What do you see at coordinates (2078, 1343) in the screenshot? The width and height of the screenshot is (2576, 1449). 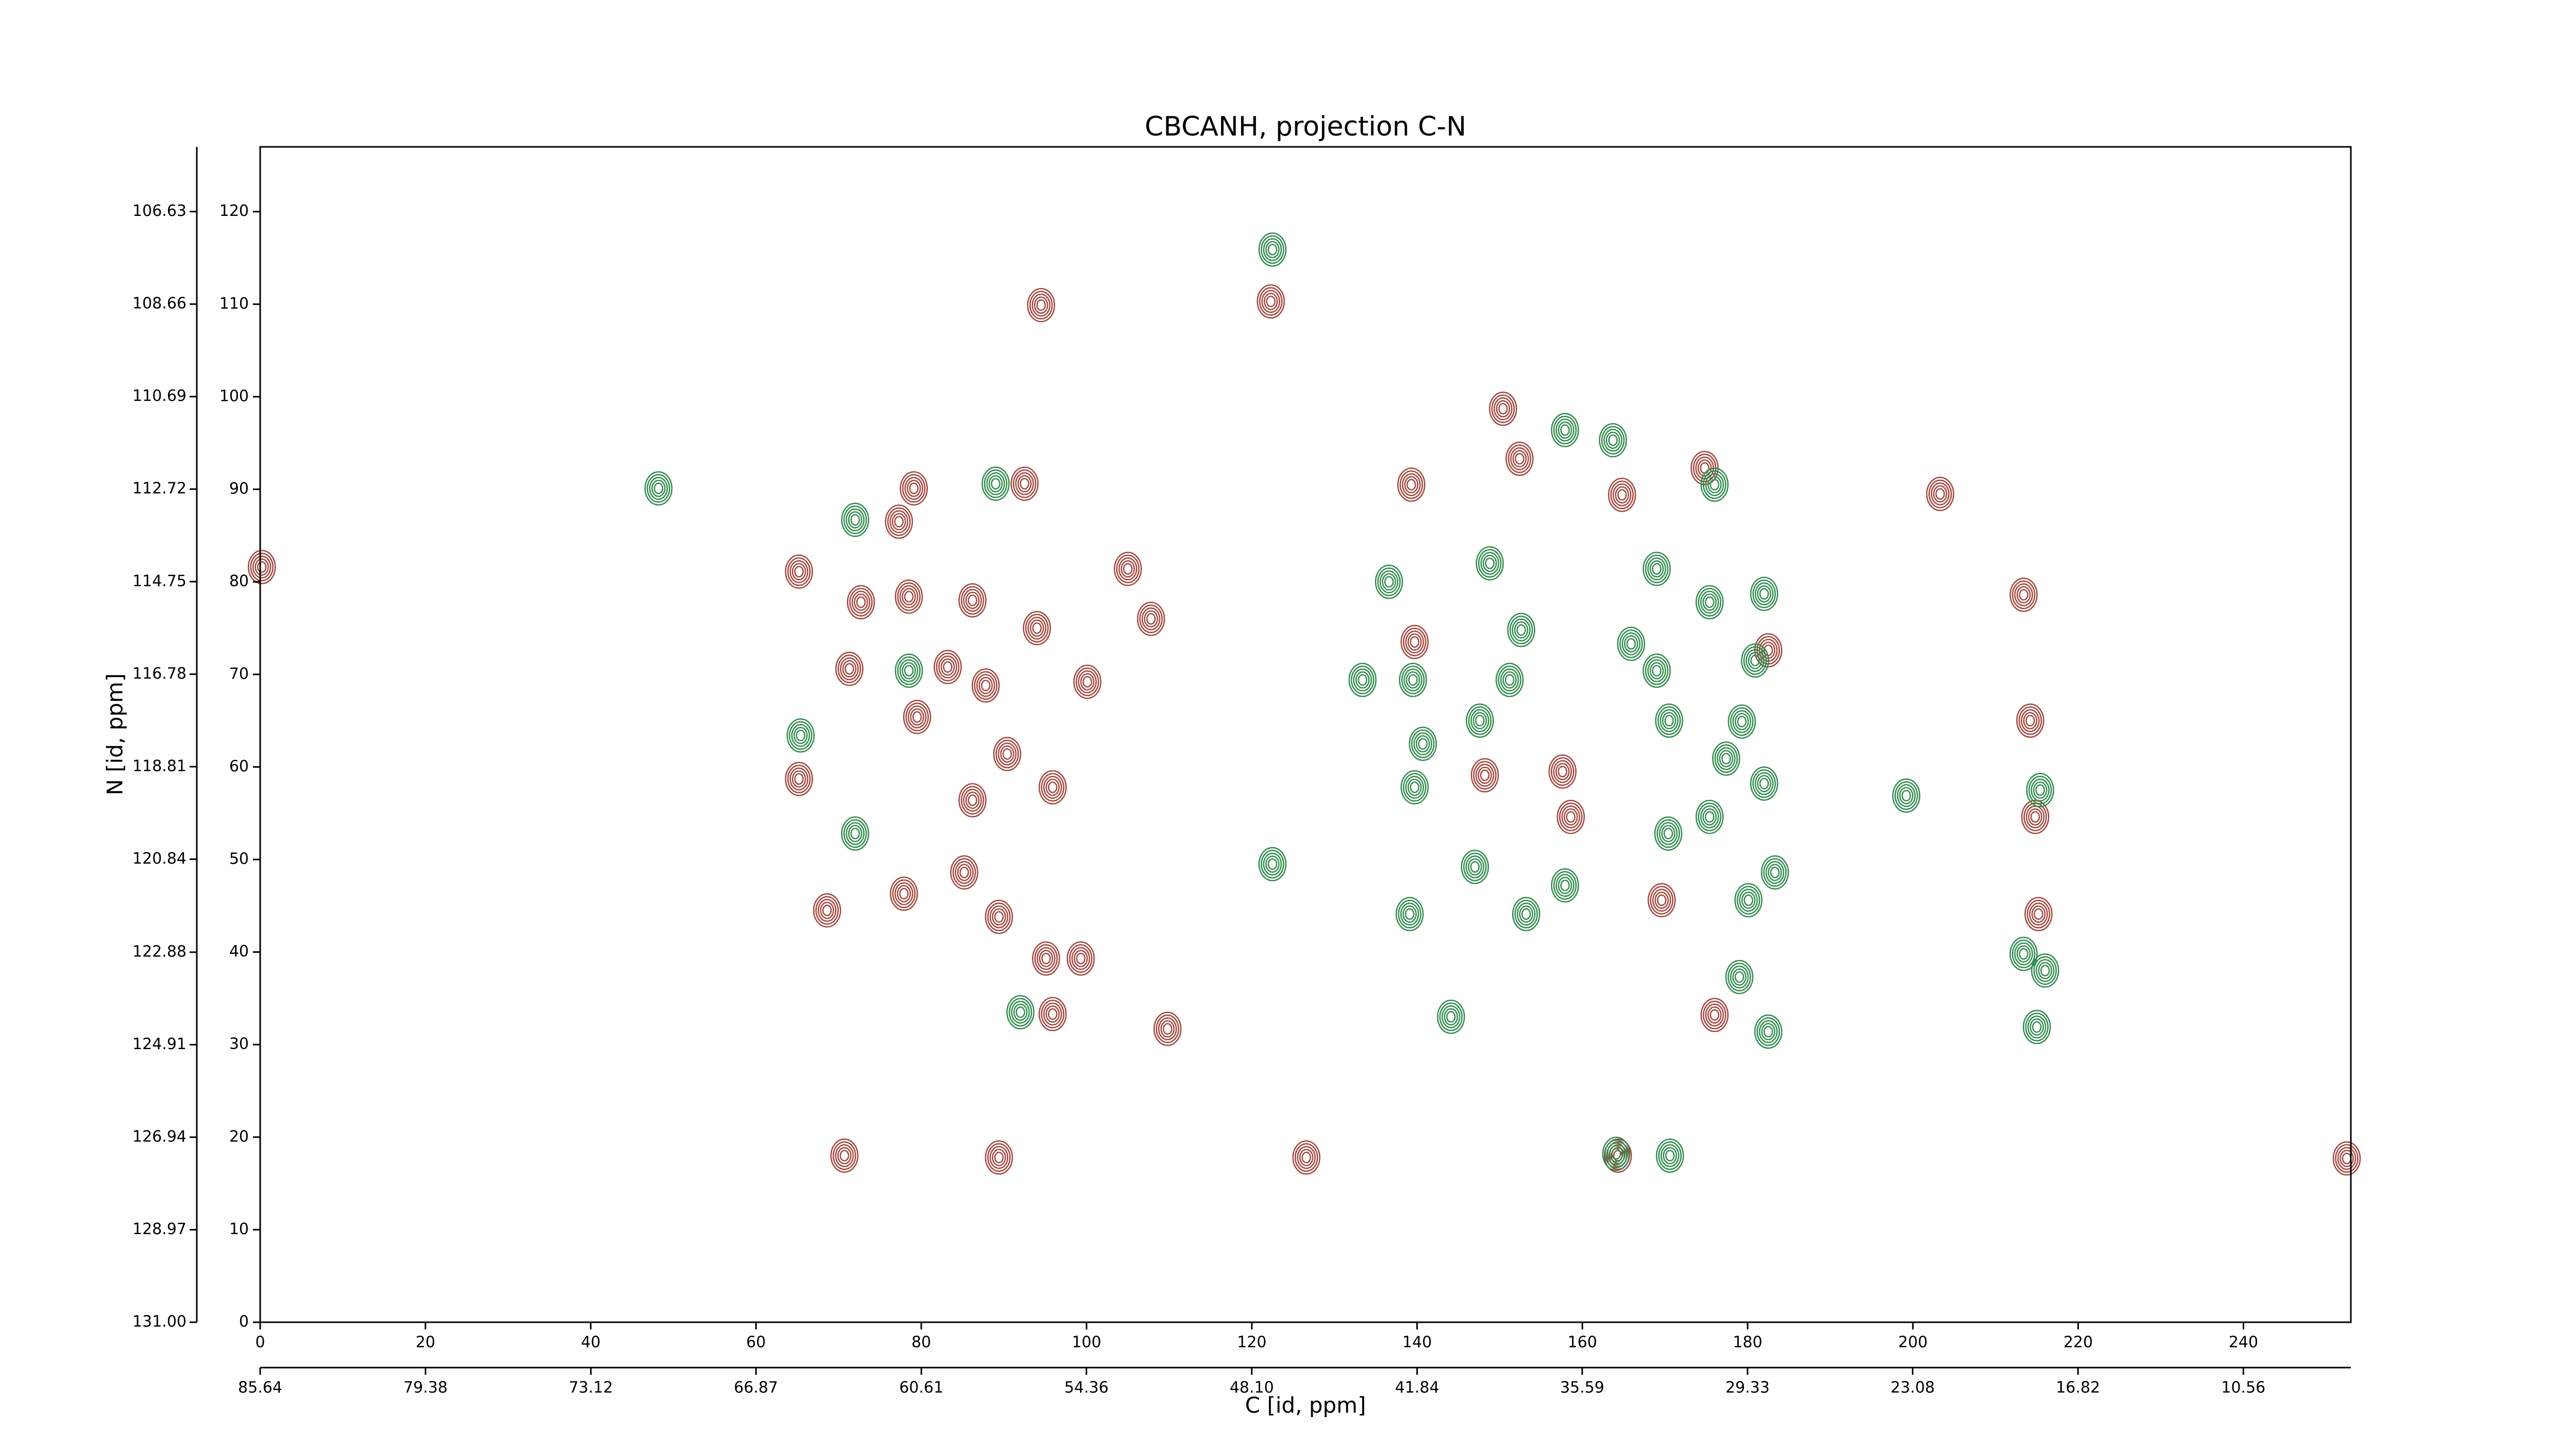 I see `tick-label: 220` at bounding box center [2078, 1343].